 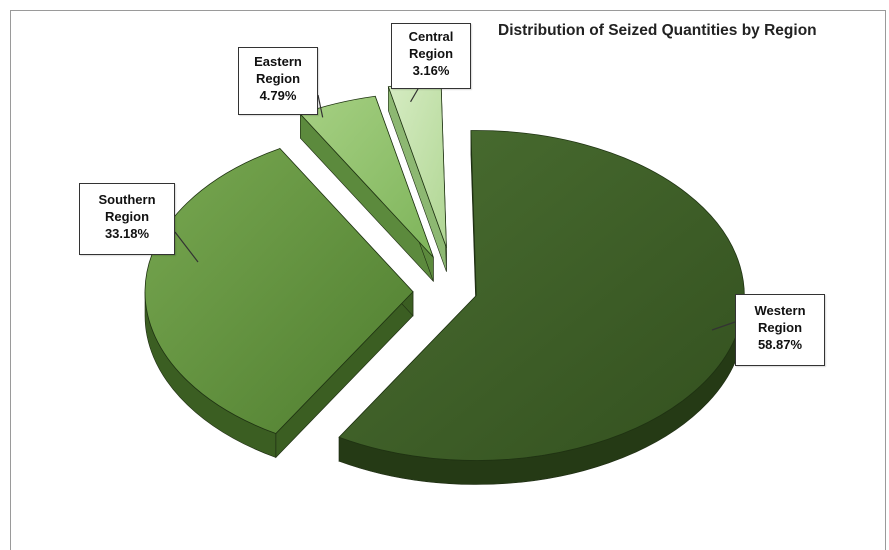 I want to click on callout-western-line2: Region, so click(x=780, y=327).